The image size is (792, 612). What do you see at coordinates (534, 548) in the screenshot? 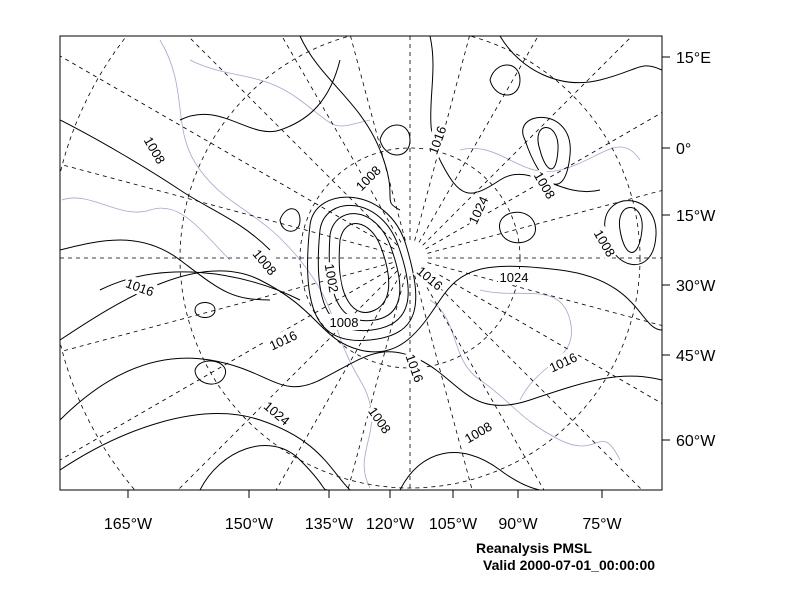
I see `map-title: Reanalysis PMSL` at bounding box center [534, 548].